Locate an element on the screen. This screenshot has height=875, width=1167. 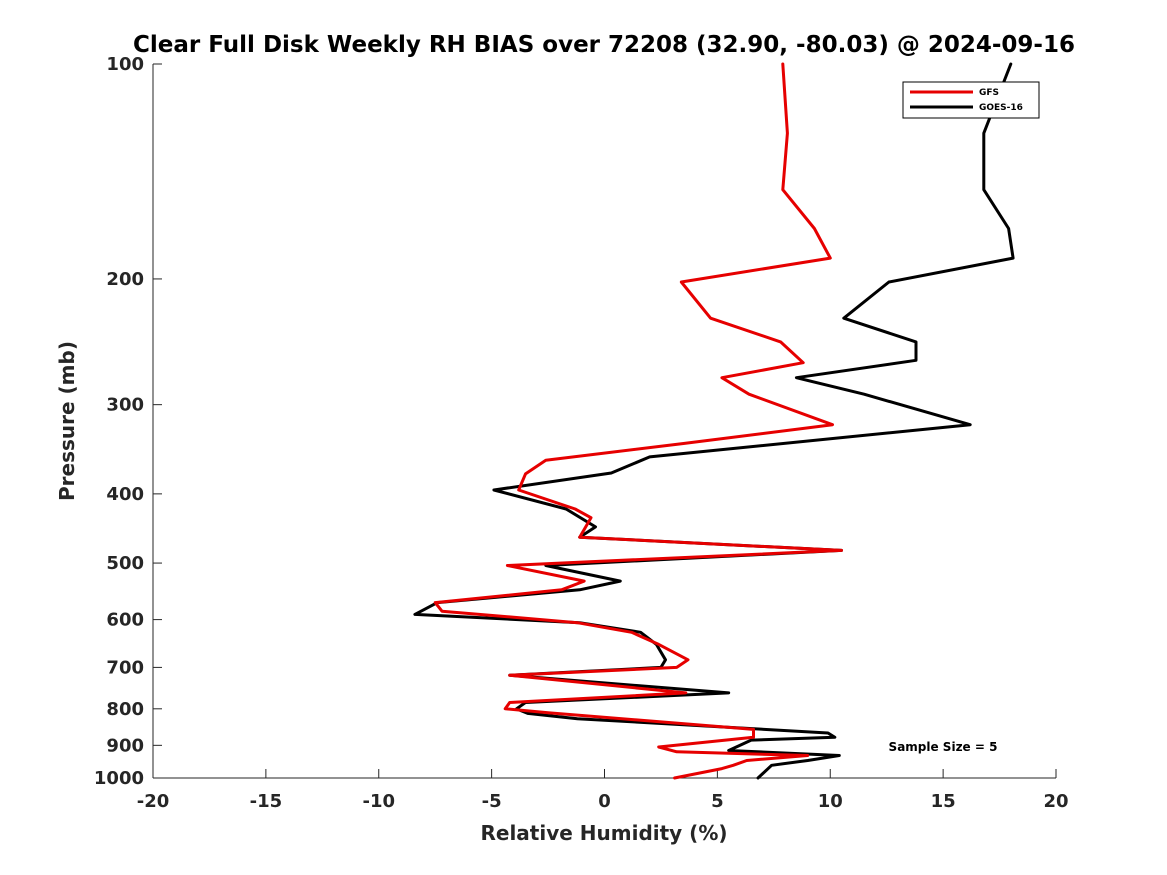
legend-box is located at coordinates (971, 100).